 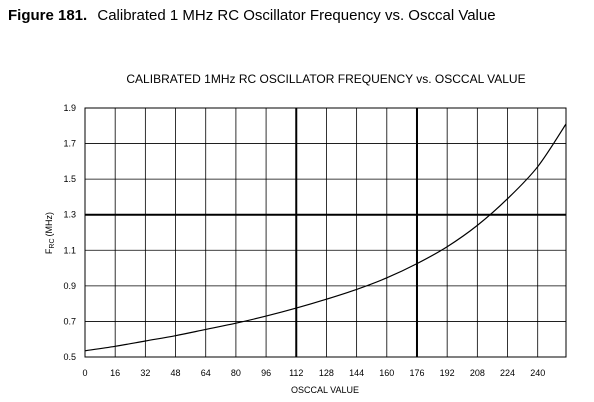 I want to click on x-tick-label: 208, so click(x=477, y=373).